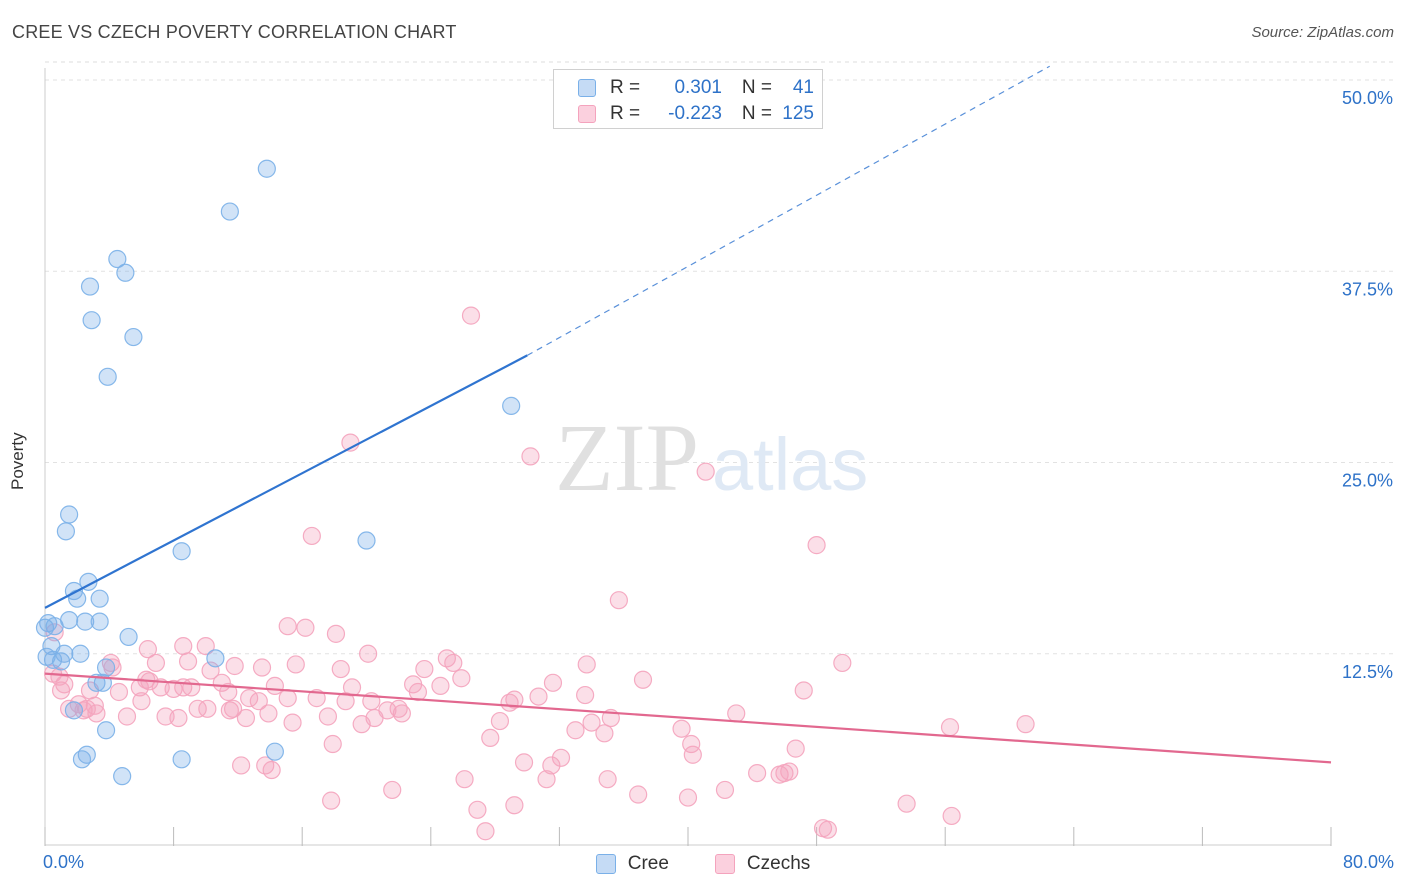  I want to click on x-tick-label-min: 0.0%, so click(64, 862).